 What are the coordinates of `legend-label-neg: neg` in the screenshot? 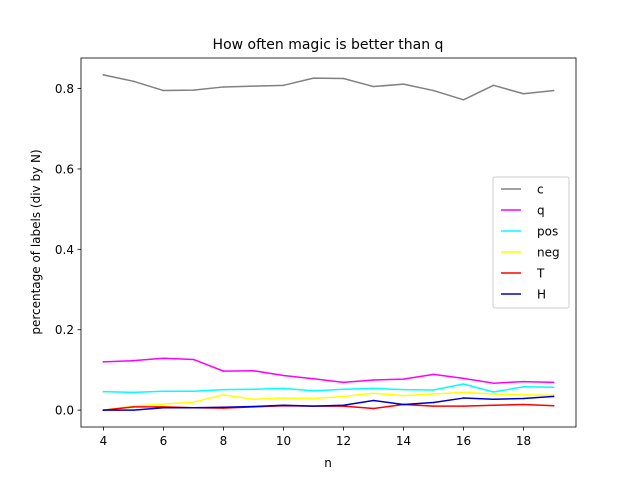 It's located at (548, 253).